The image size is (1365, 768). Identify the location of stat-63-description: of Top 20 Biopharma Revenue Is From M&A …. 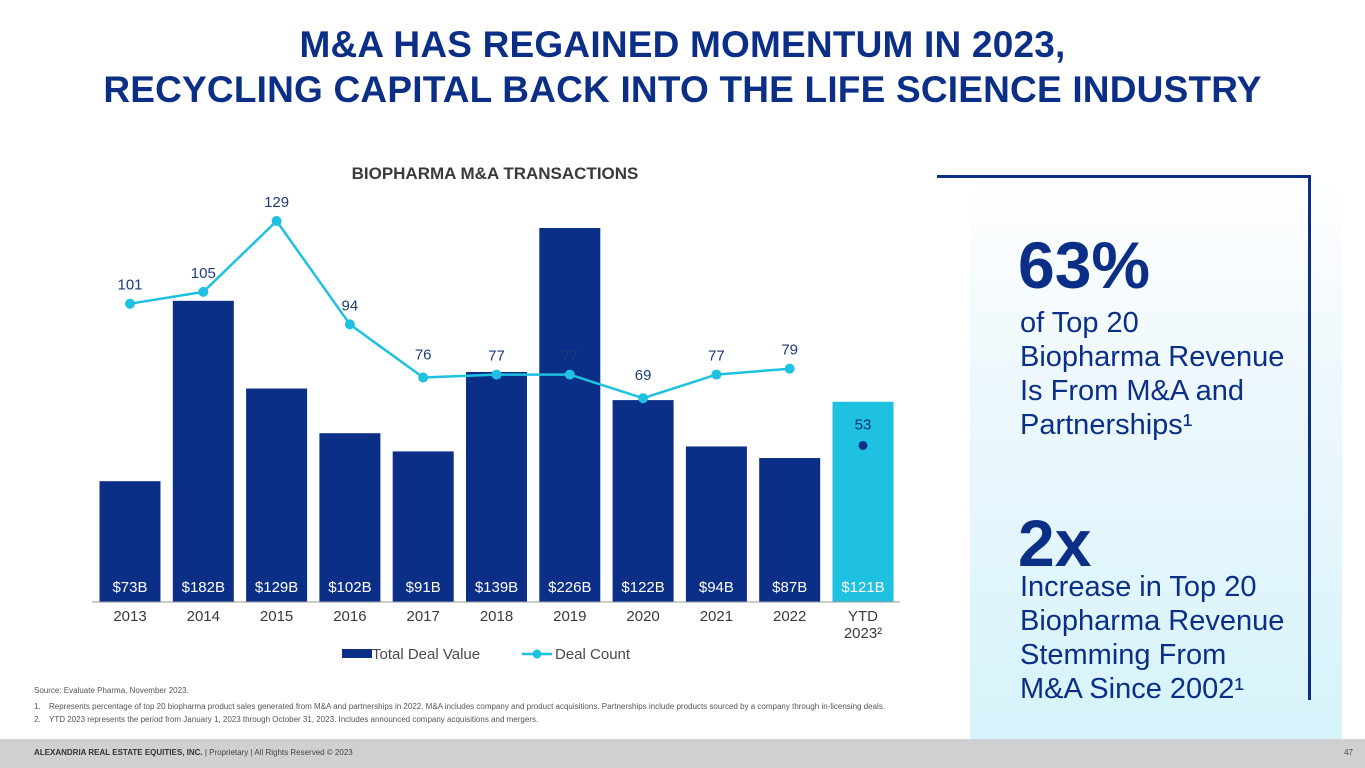
(1160, 374).